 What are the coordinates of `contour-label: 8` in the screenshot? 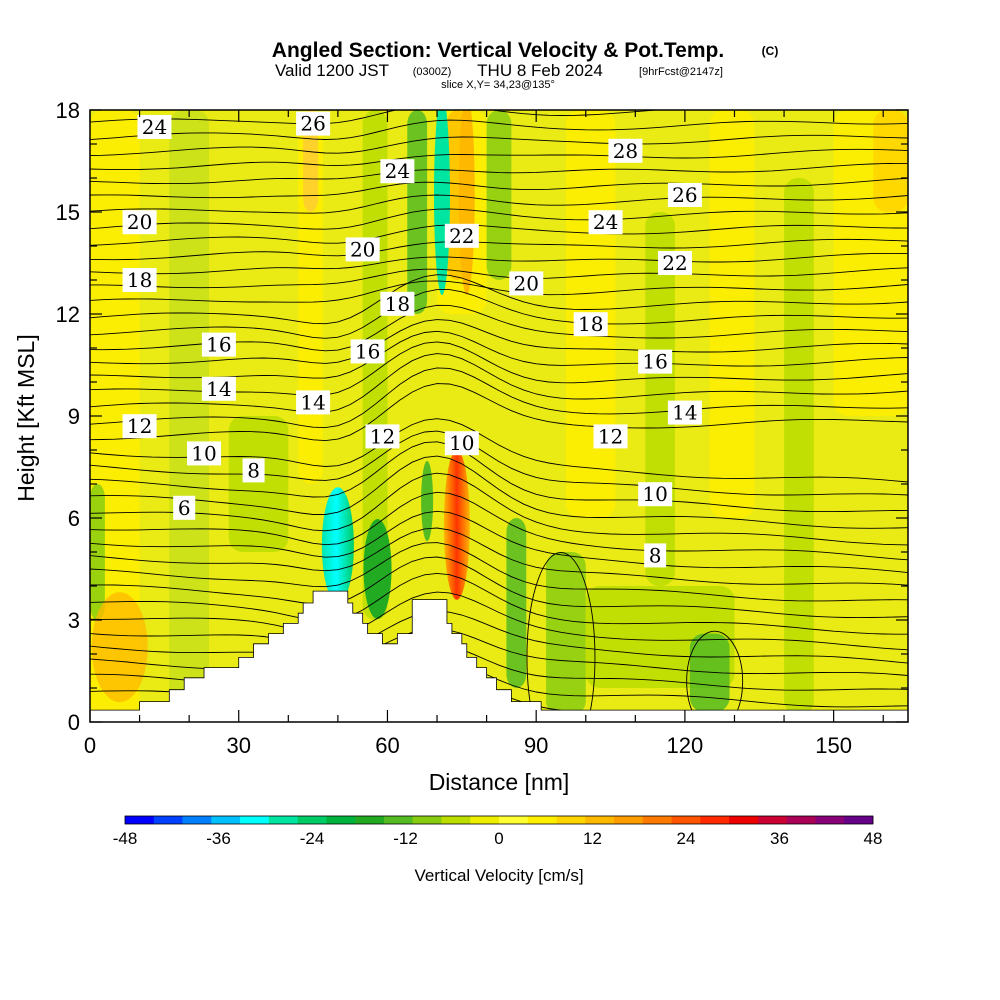 It's located at (655, 555).